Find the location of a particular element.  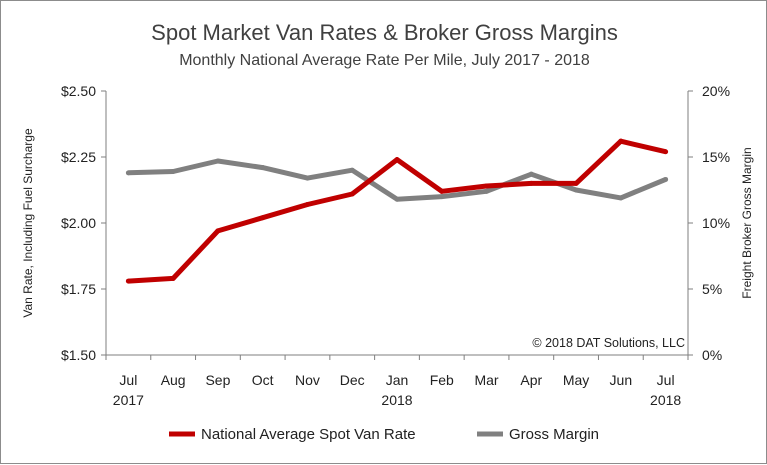

x-tick-year-label: 2017 is located at coordinates (128, 400).